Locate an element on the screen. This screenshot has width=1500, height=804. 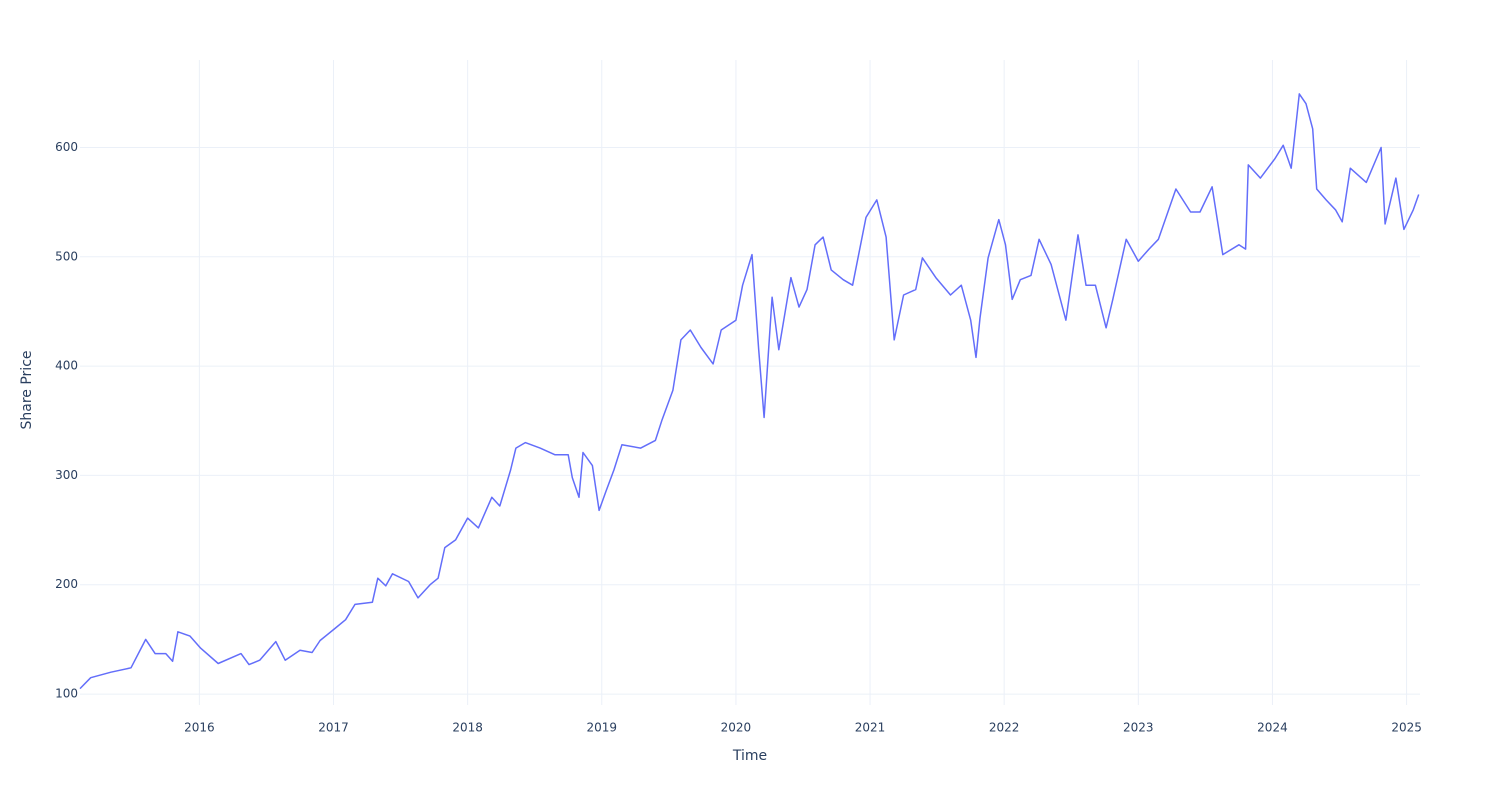
x-tick-label: 2018 is located at coordinates (467, 728).